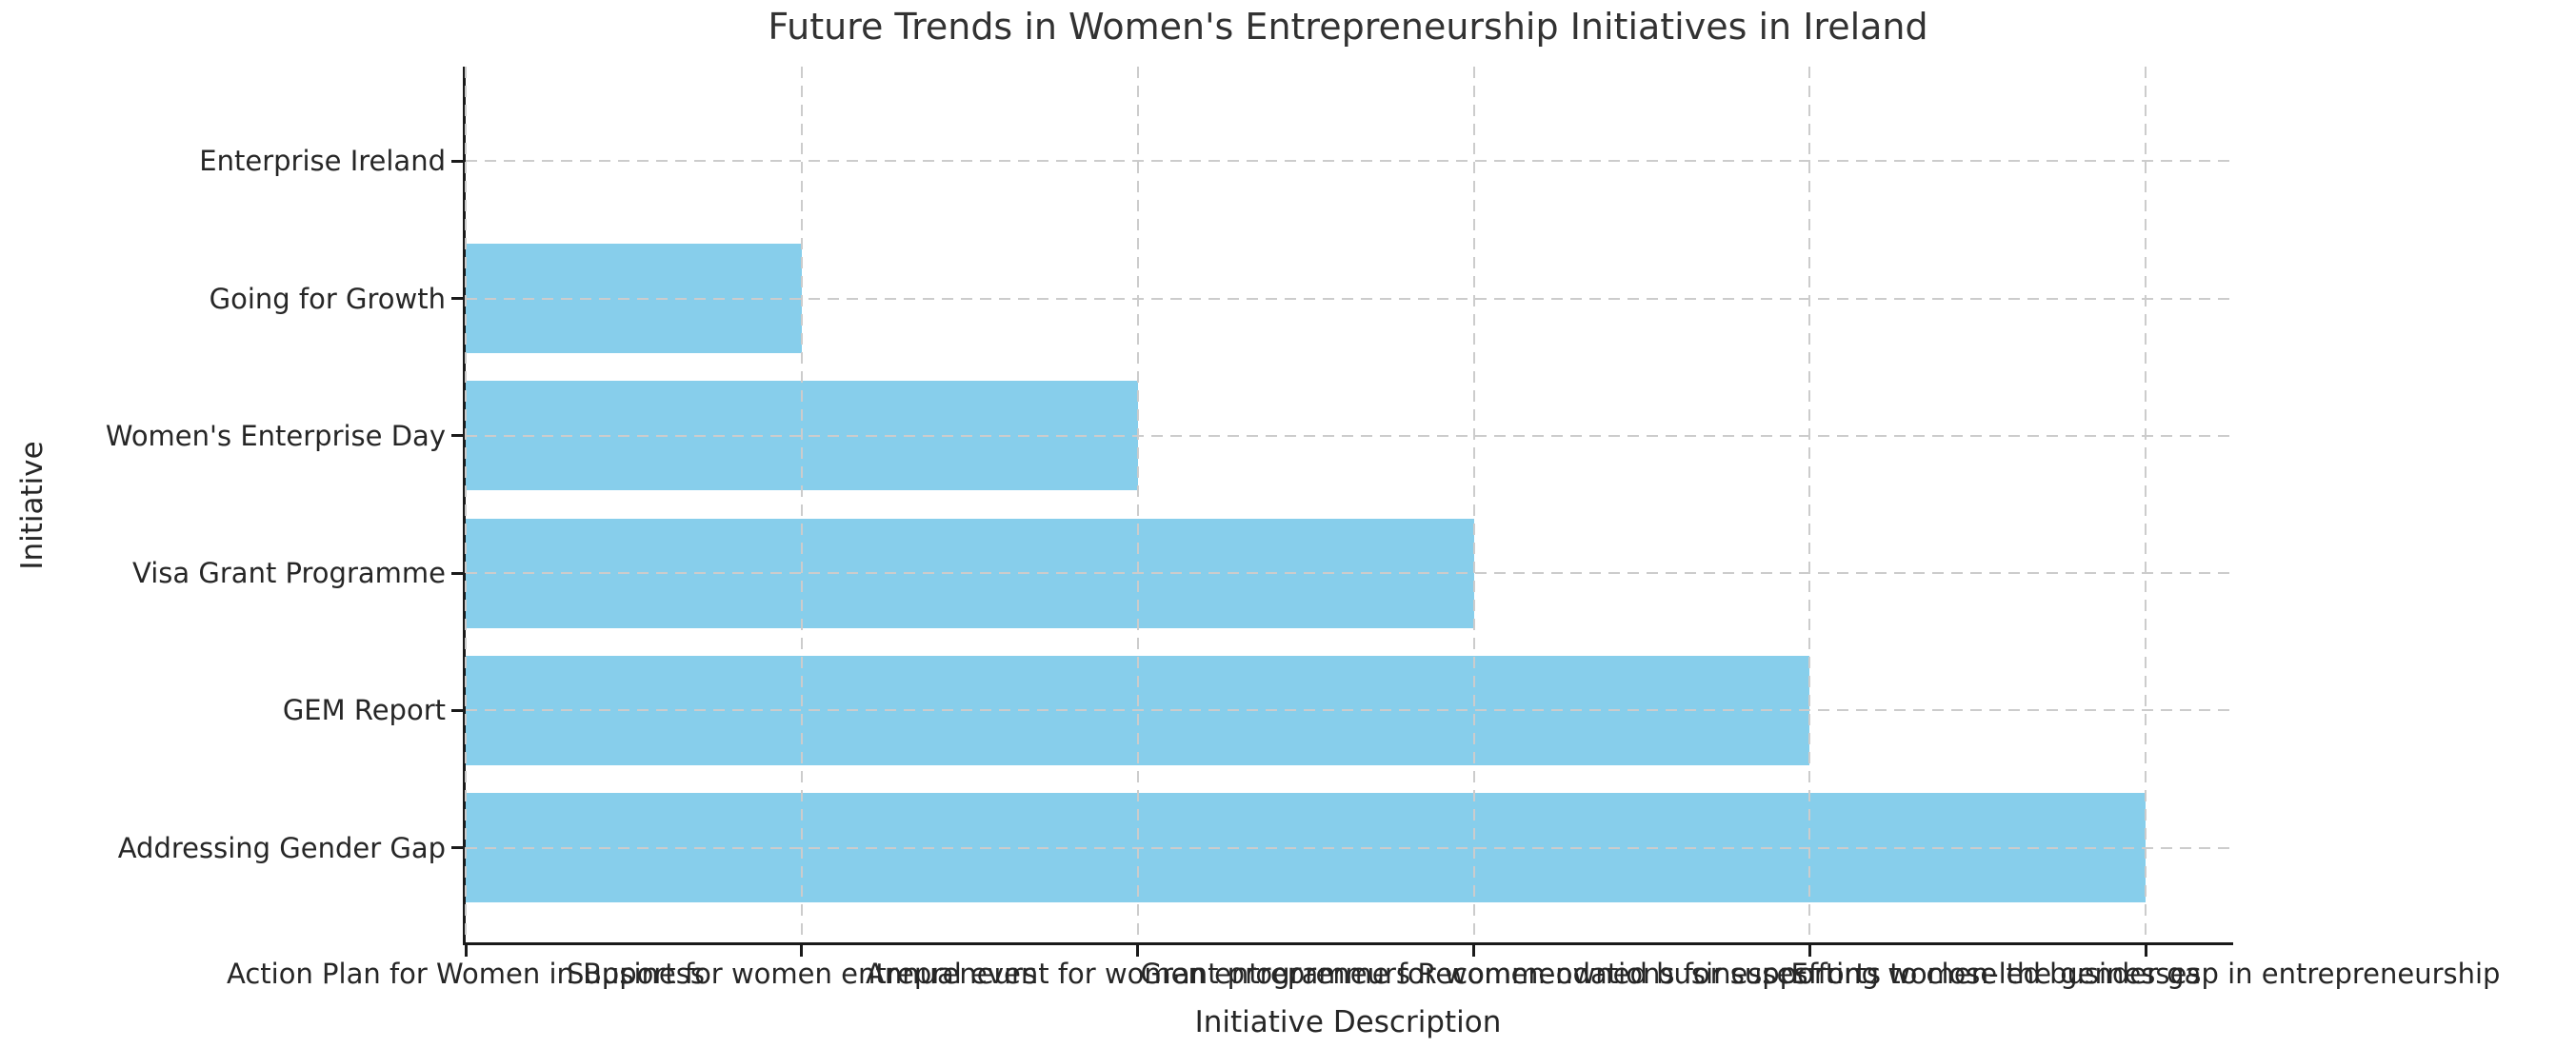 This screenshot has width=2576, height=1048. Describe the element at coordinates (275, 436) in the screenshot. I see `y-tick-label: Women's Enterprise Day` at that location.